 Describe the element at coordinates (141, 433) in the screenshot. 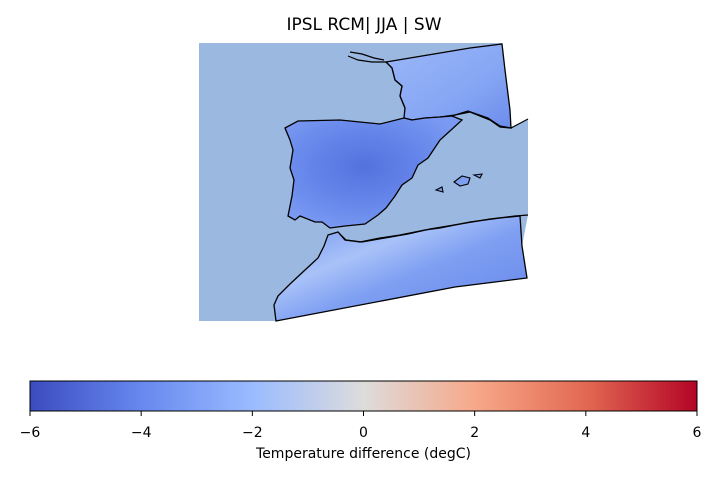

I see `colorbar-tick-label: −4` at that location.